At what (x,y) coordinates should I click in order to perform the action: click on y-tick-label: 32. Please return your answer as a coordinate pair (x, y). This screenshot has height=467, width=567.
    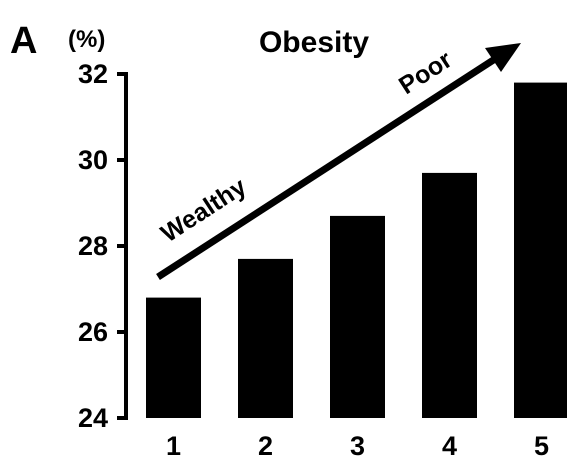
    Looking at the image, I should click on (93, 74).